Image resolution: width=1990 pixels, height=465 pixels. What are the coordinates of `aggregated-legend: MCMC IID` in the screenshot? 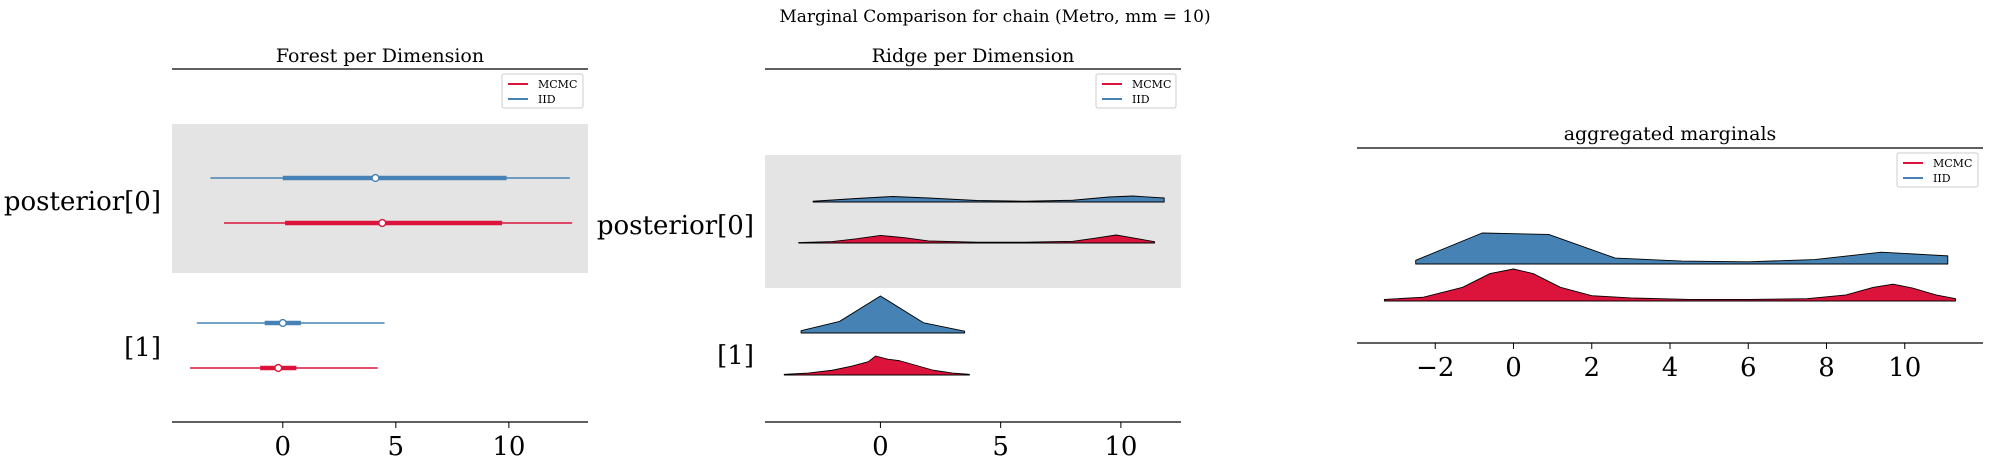 It's located at (1937, 170).